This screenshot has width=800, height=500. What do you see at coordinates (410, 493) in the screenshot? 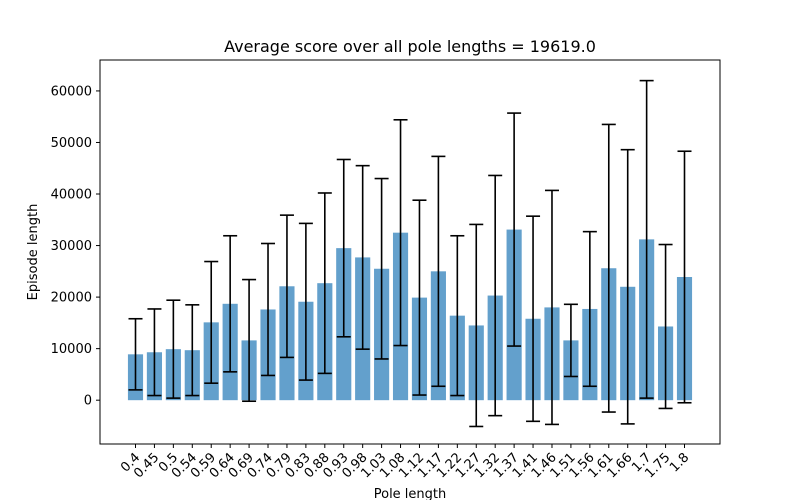
I see `x-axis-label: Pole length` at bounding box center [410, 493].